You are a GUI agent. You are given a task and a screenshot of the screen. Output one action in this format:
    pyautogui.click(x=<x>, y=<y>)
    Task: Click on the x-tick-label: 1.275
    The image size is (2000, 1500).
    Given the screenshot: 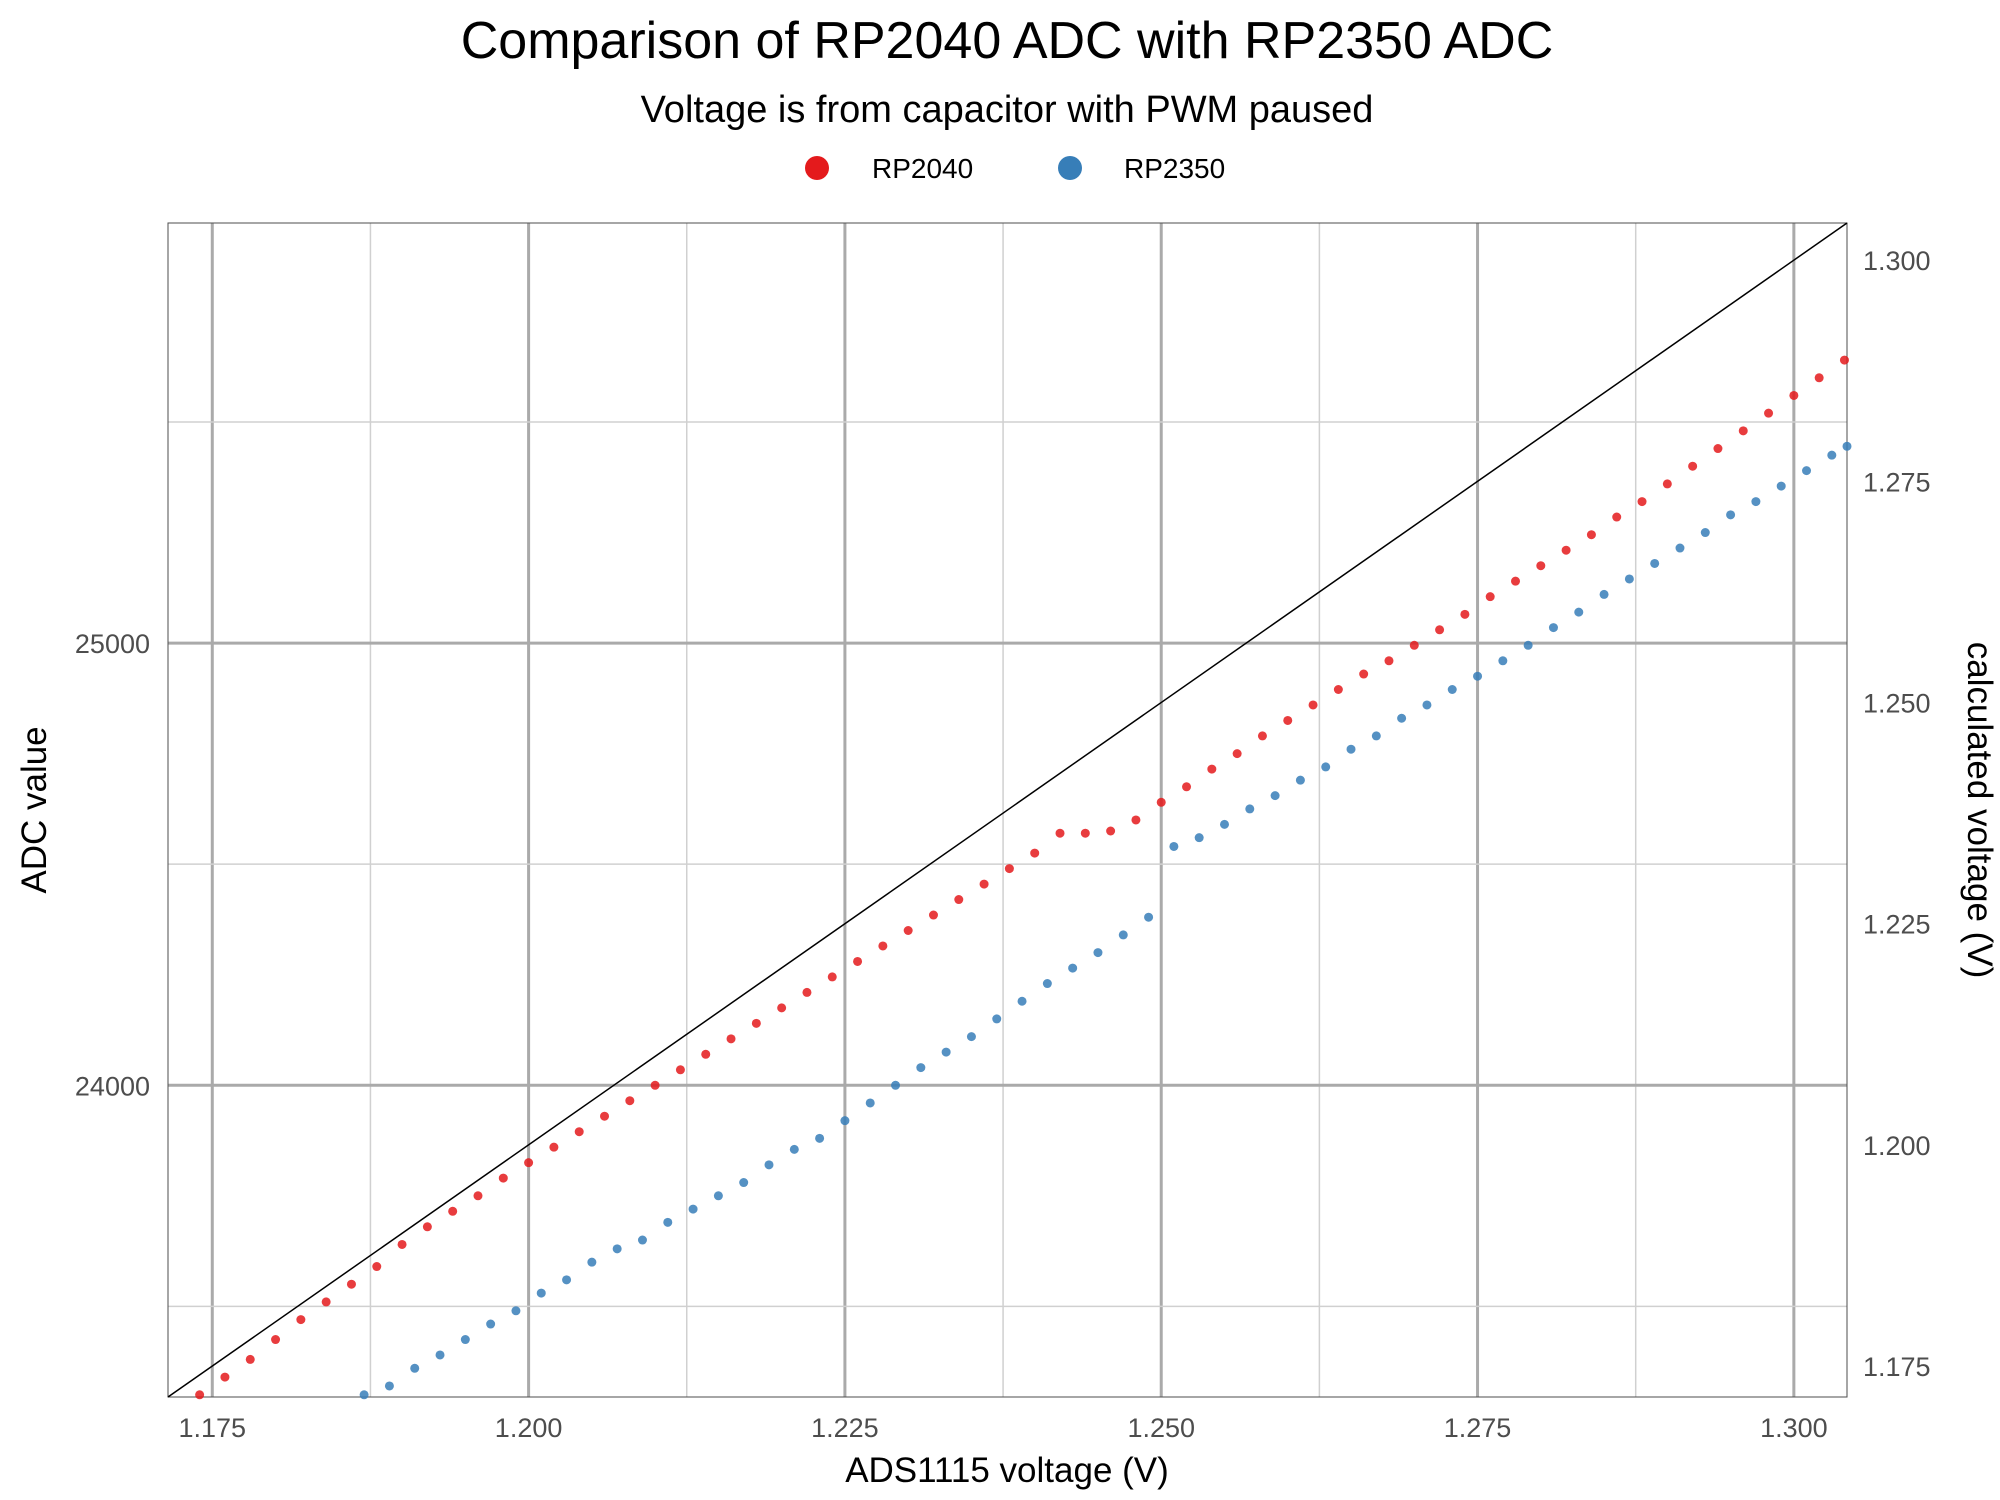 What is the action you would take?
    pyautogui.click(x=1478, y=1428)
    